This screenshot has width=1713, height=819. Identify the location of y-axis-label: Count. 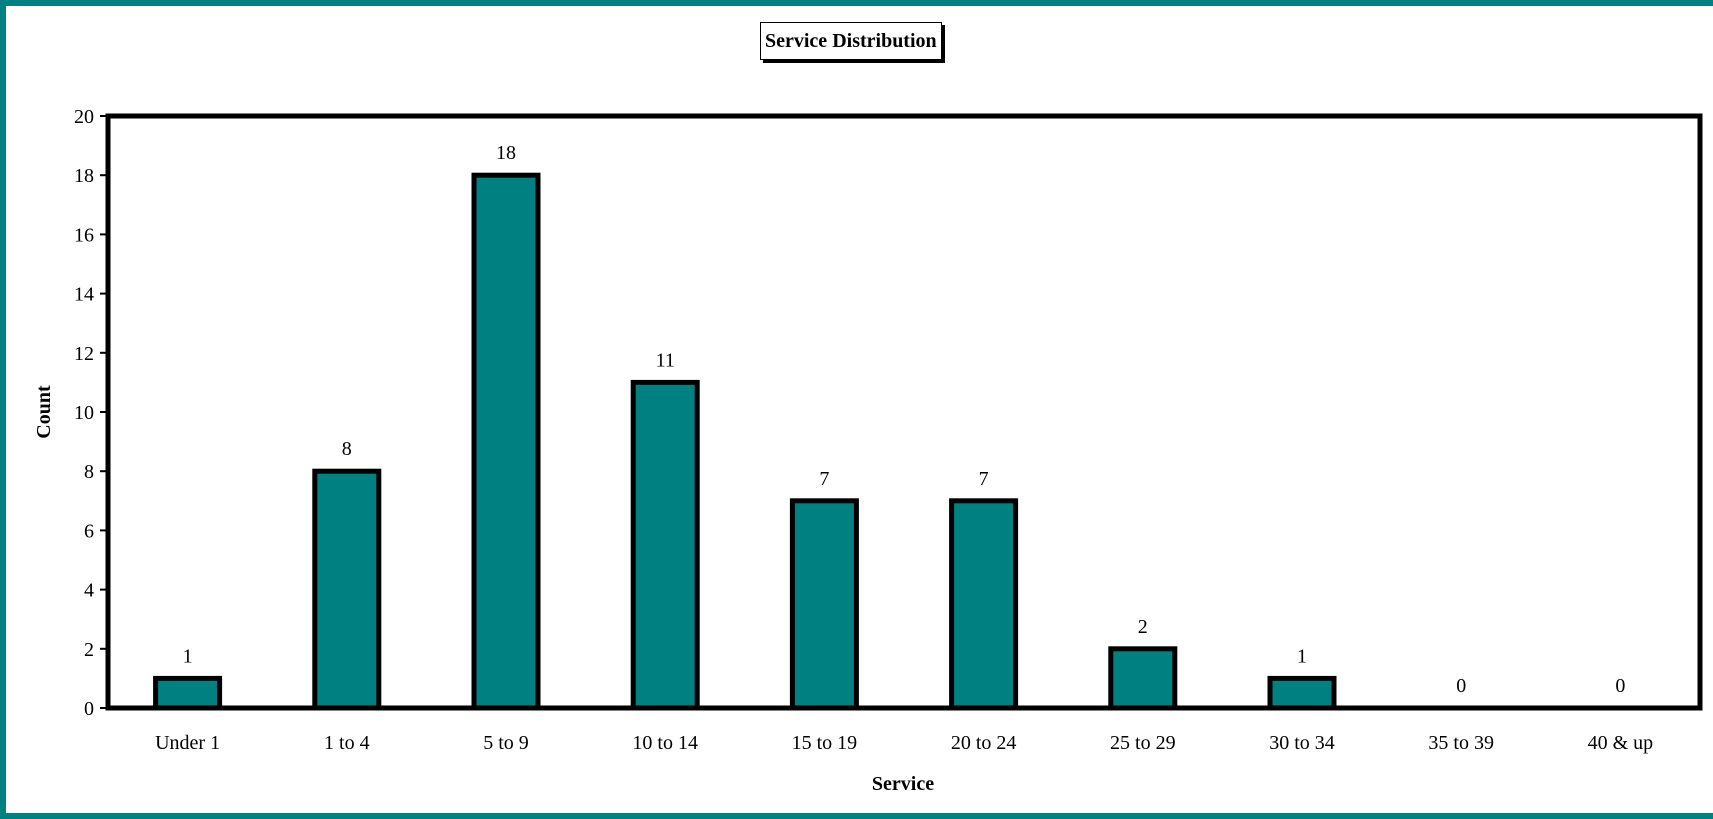
(44, 412).